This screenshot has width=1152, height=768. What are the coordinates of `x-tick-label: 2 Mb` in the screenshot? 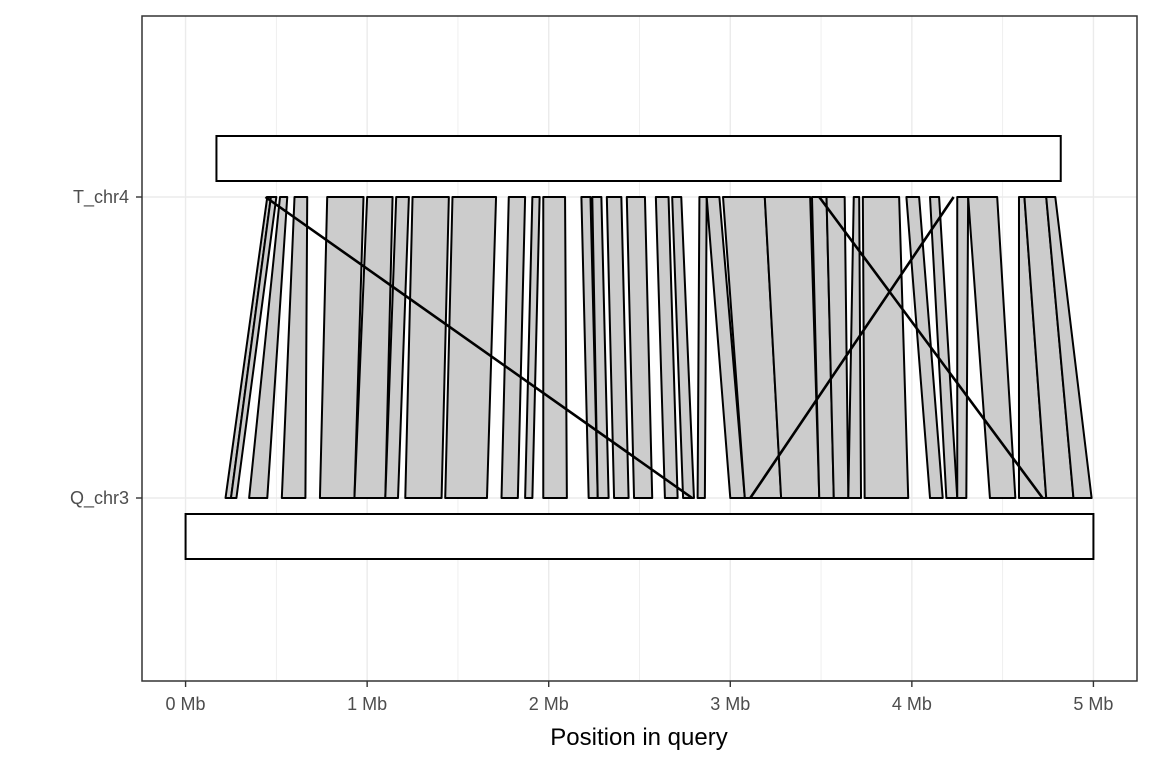 It's located at (549, 704).